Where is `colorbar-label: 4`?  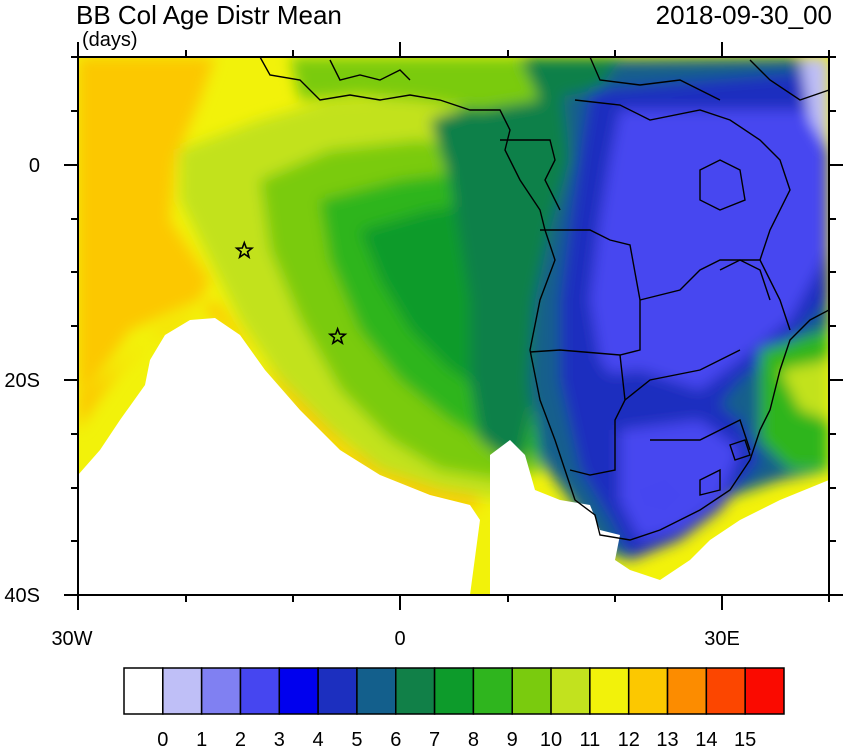 colorbar-label: 4 is located at coordinates (318, 739).